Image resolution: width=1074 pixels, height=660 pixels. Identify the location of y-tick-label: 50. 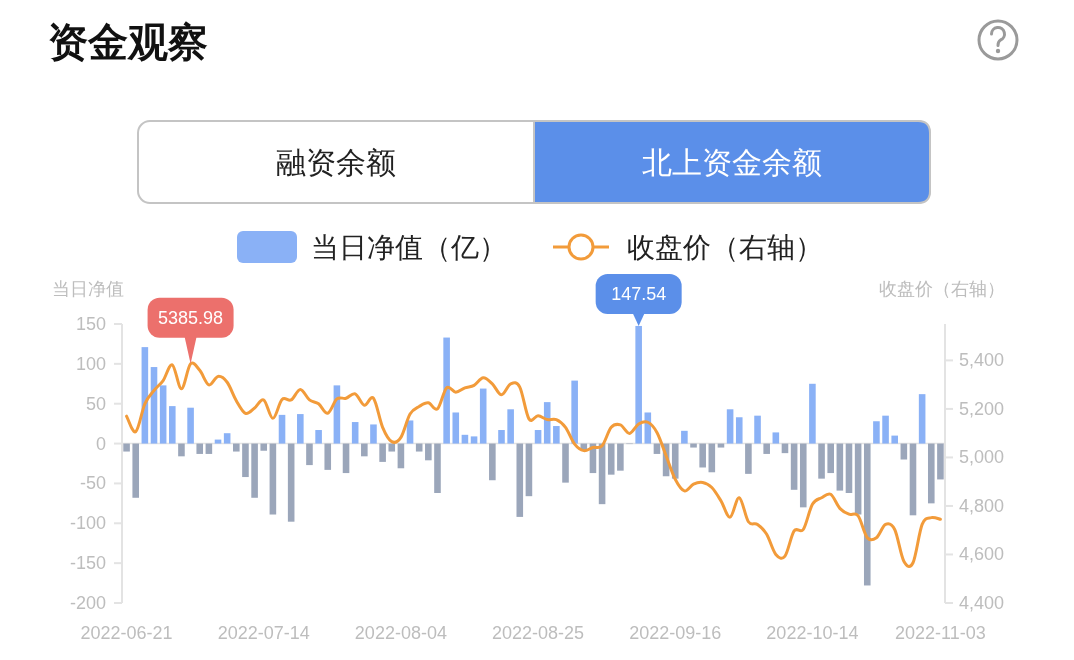
(95, 403).